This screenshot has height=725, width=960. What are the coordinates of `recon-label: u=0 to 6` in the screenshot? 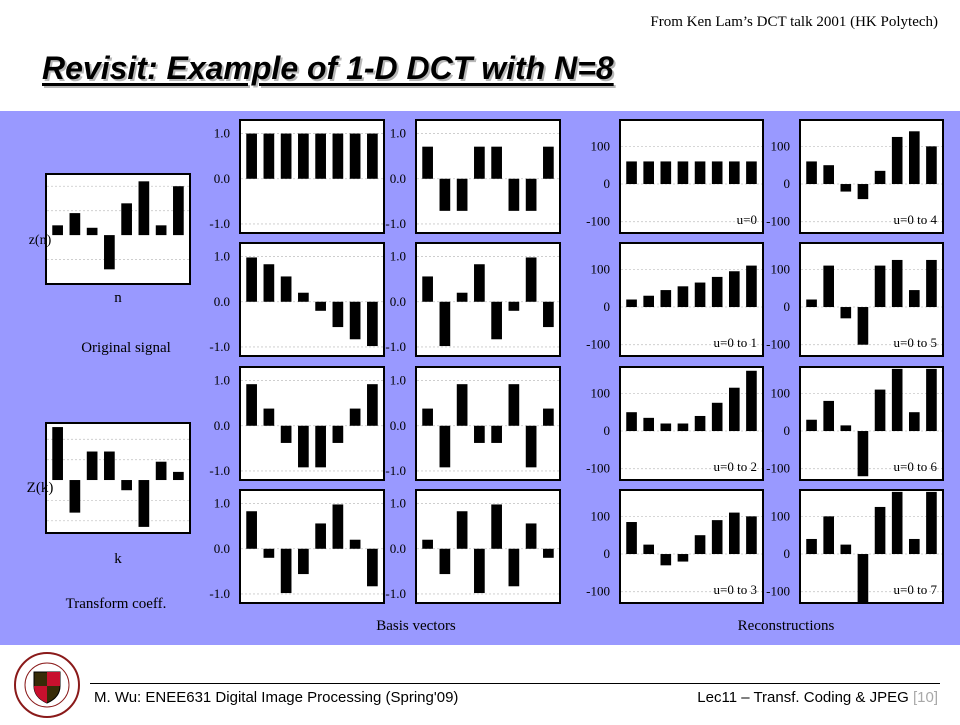 It's located at (916, 466).